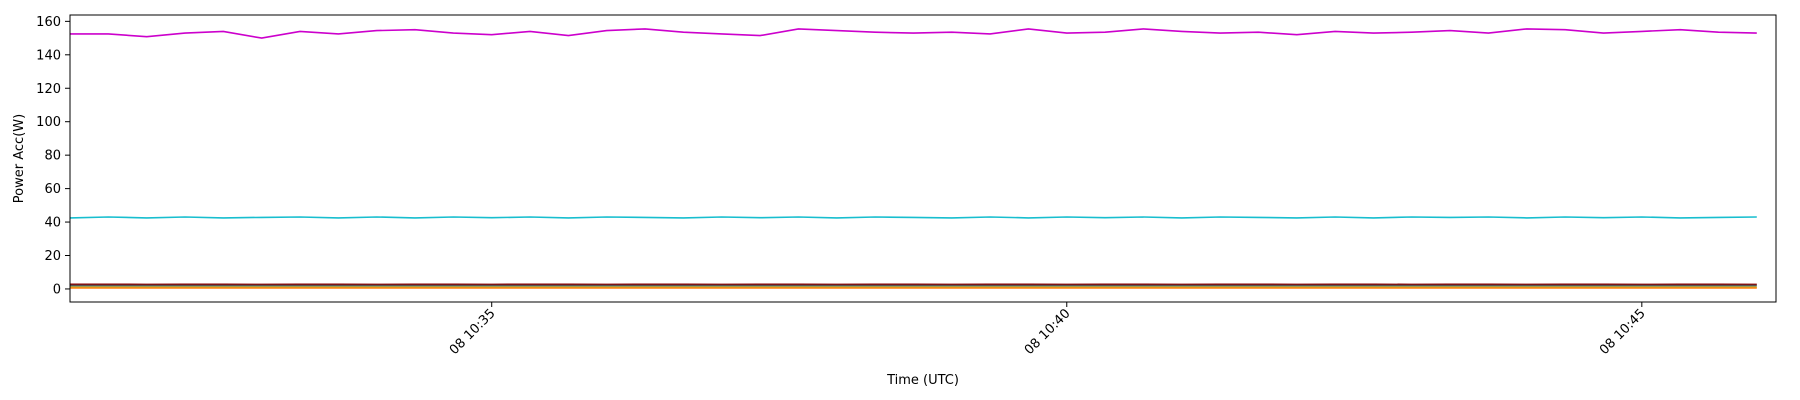 The width and height of the screenshot is (1800, 400). Describe the element at coordinates (57, 289) in the screenshot. I see `y-tick-label: 0` at that location.